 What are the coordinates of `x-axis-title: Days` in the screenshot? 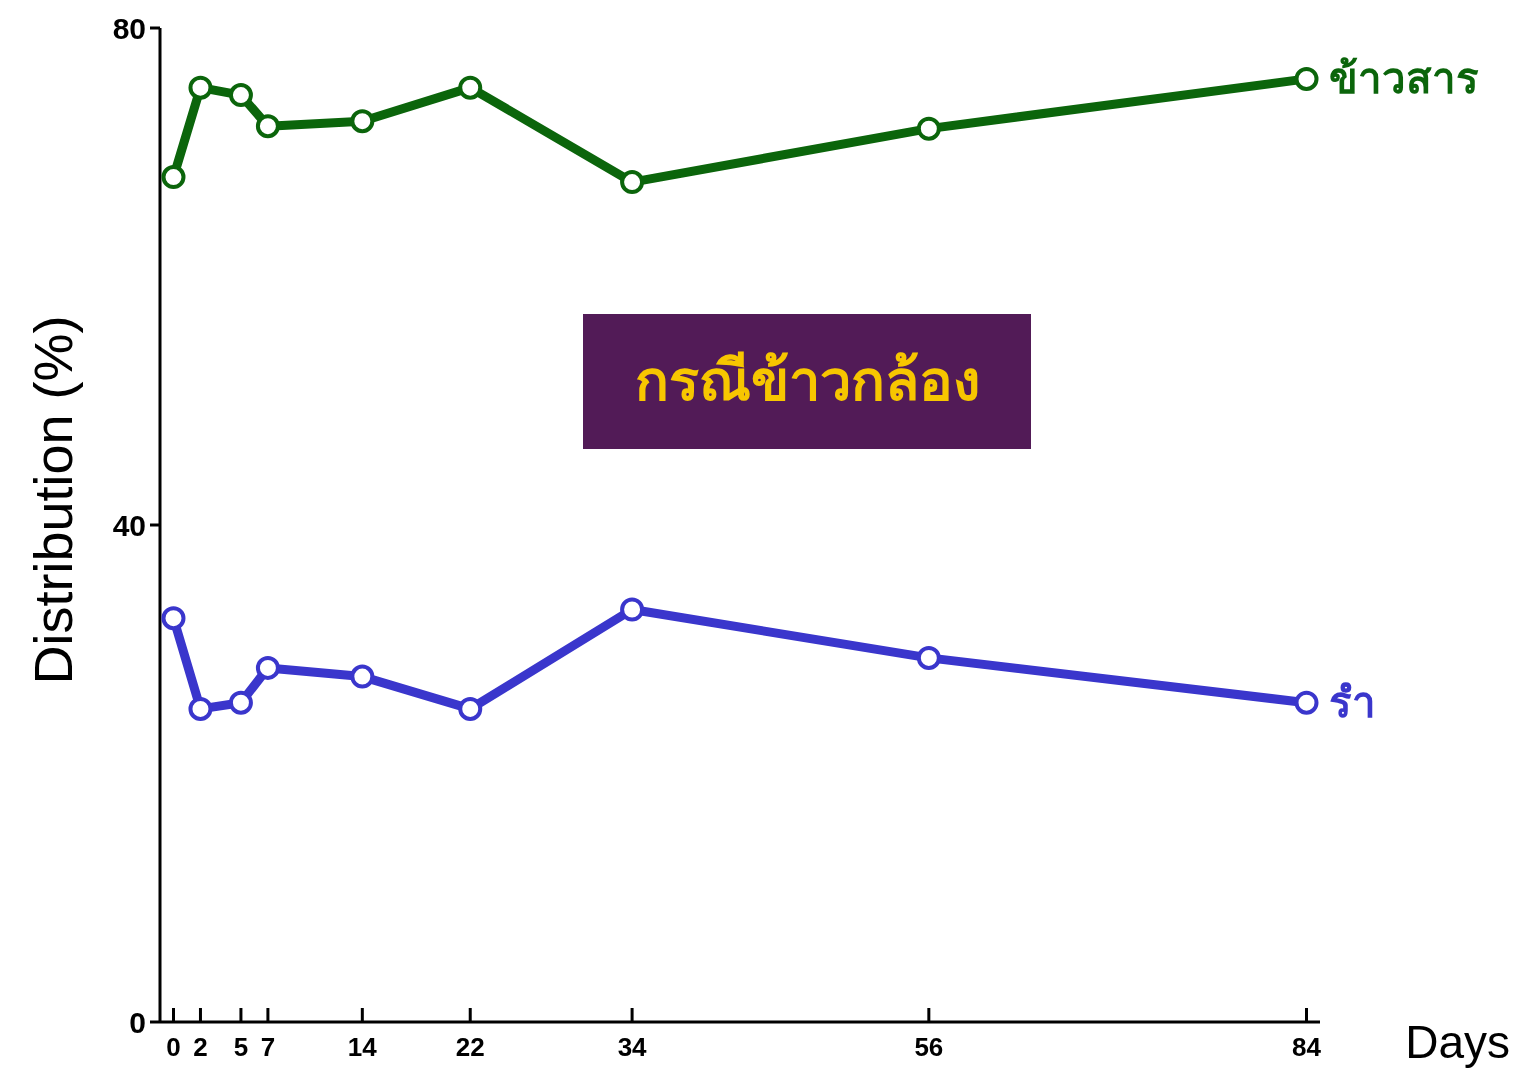 It's located at (1457, 1042).